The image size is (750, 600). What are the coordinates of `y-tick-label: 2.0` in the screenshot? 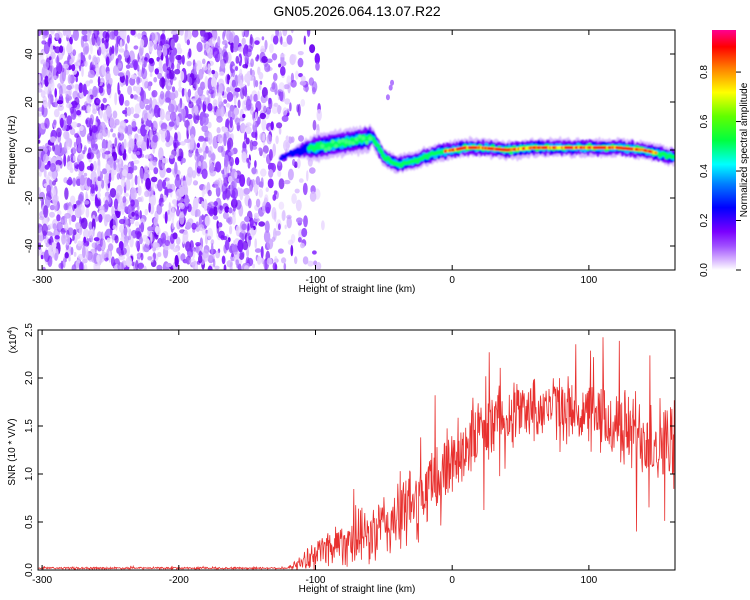 It's located at (29, 378).